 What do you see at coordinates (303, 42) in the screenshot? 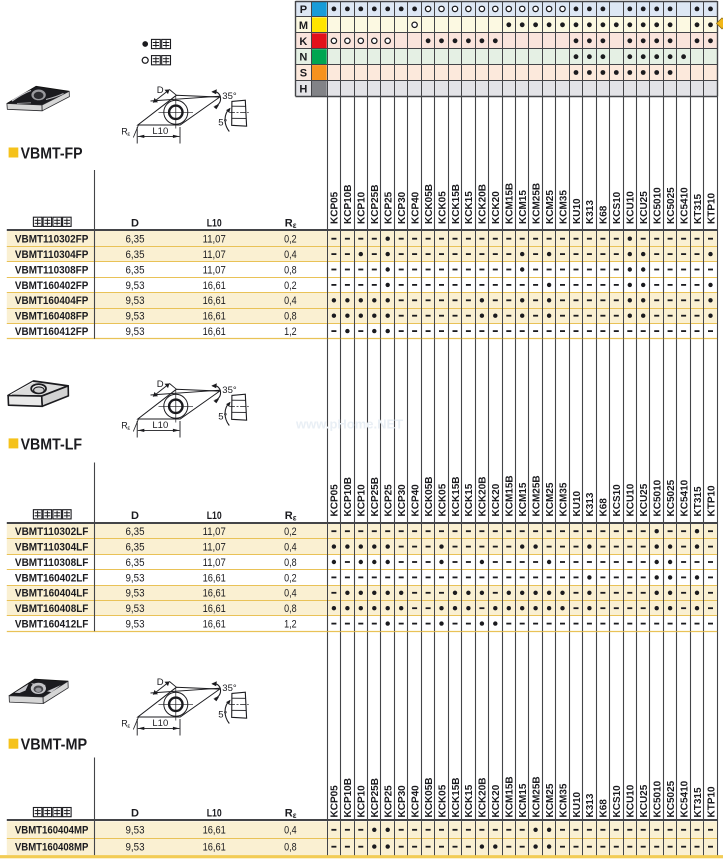
I see `svg-text: K` at bounding box center [303, 42].